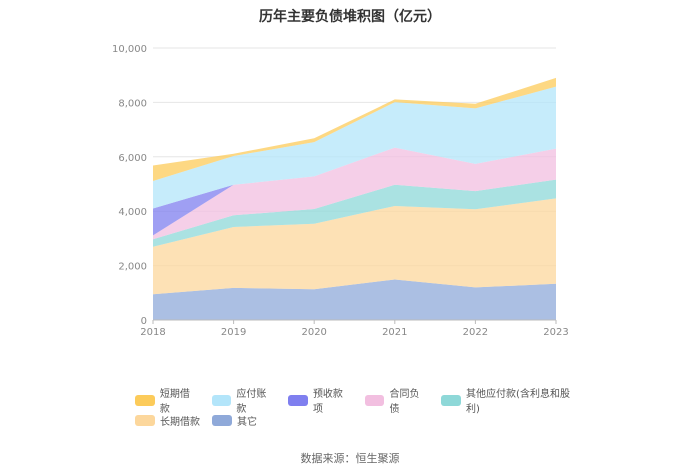 The image size is (700, 474). What do you see at coordinates (404, 402) in the screenshot?
I see `legend-label: 合同负债` at bounding box center [404, 402].